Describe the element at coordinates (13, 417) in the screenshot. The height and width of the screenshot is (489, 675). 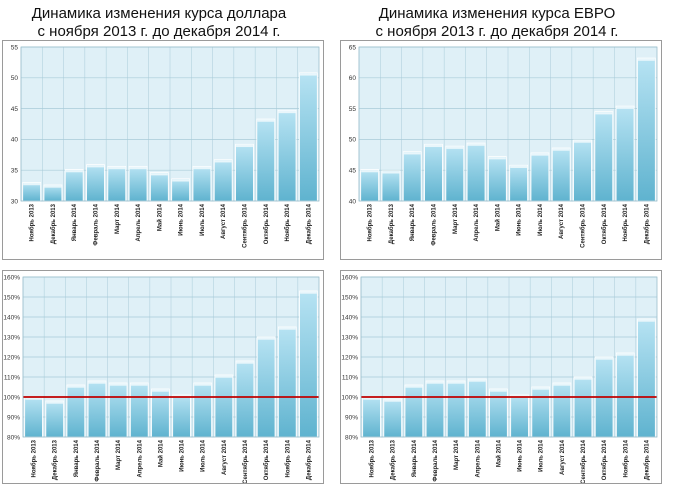
I see `y-tick-label: 90%` at that location.